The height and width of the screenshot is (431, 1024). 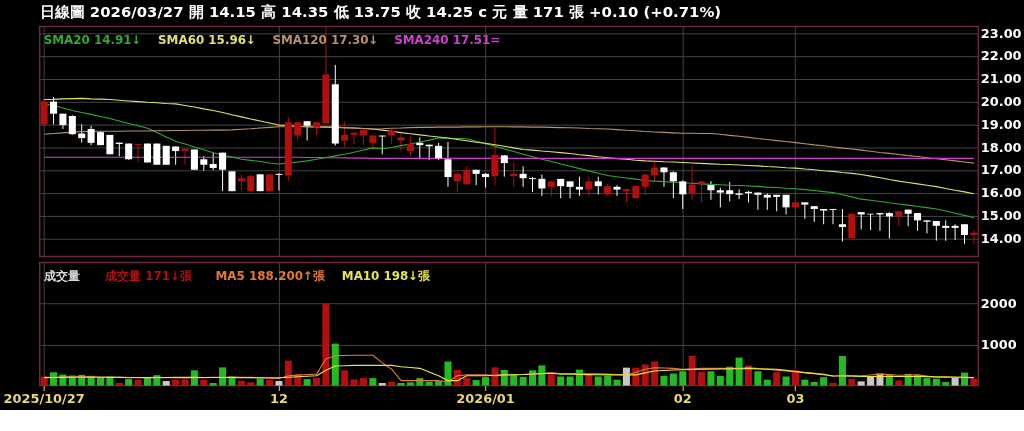 What do you see at coordinates (1001, 33) in the screenshot?
I see `y-tick-label: 23.00` at bounding box center [1001, 33].